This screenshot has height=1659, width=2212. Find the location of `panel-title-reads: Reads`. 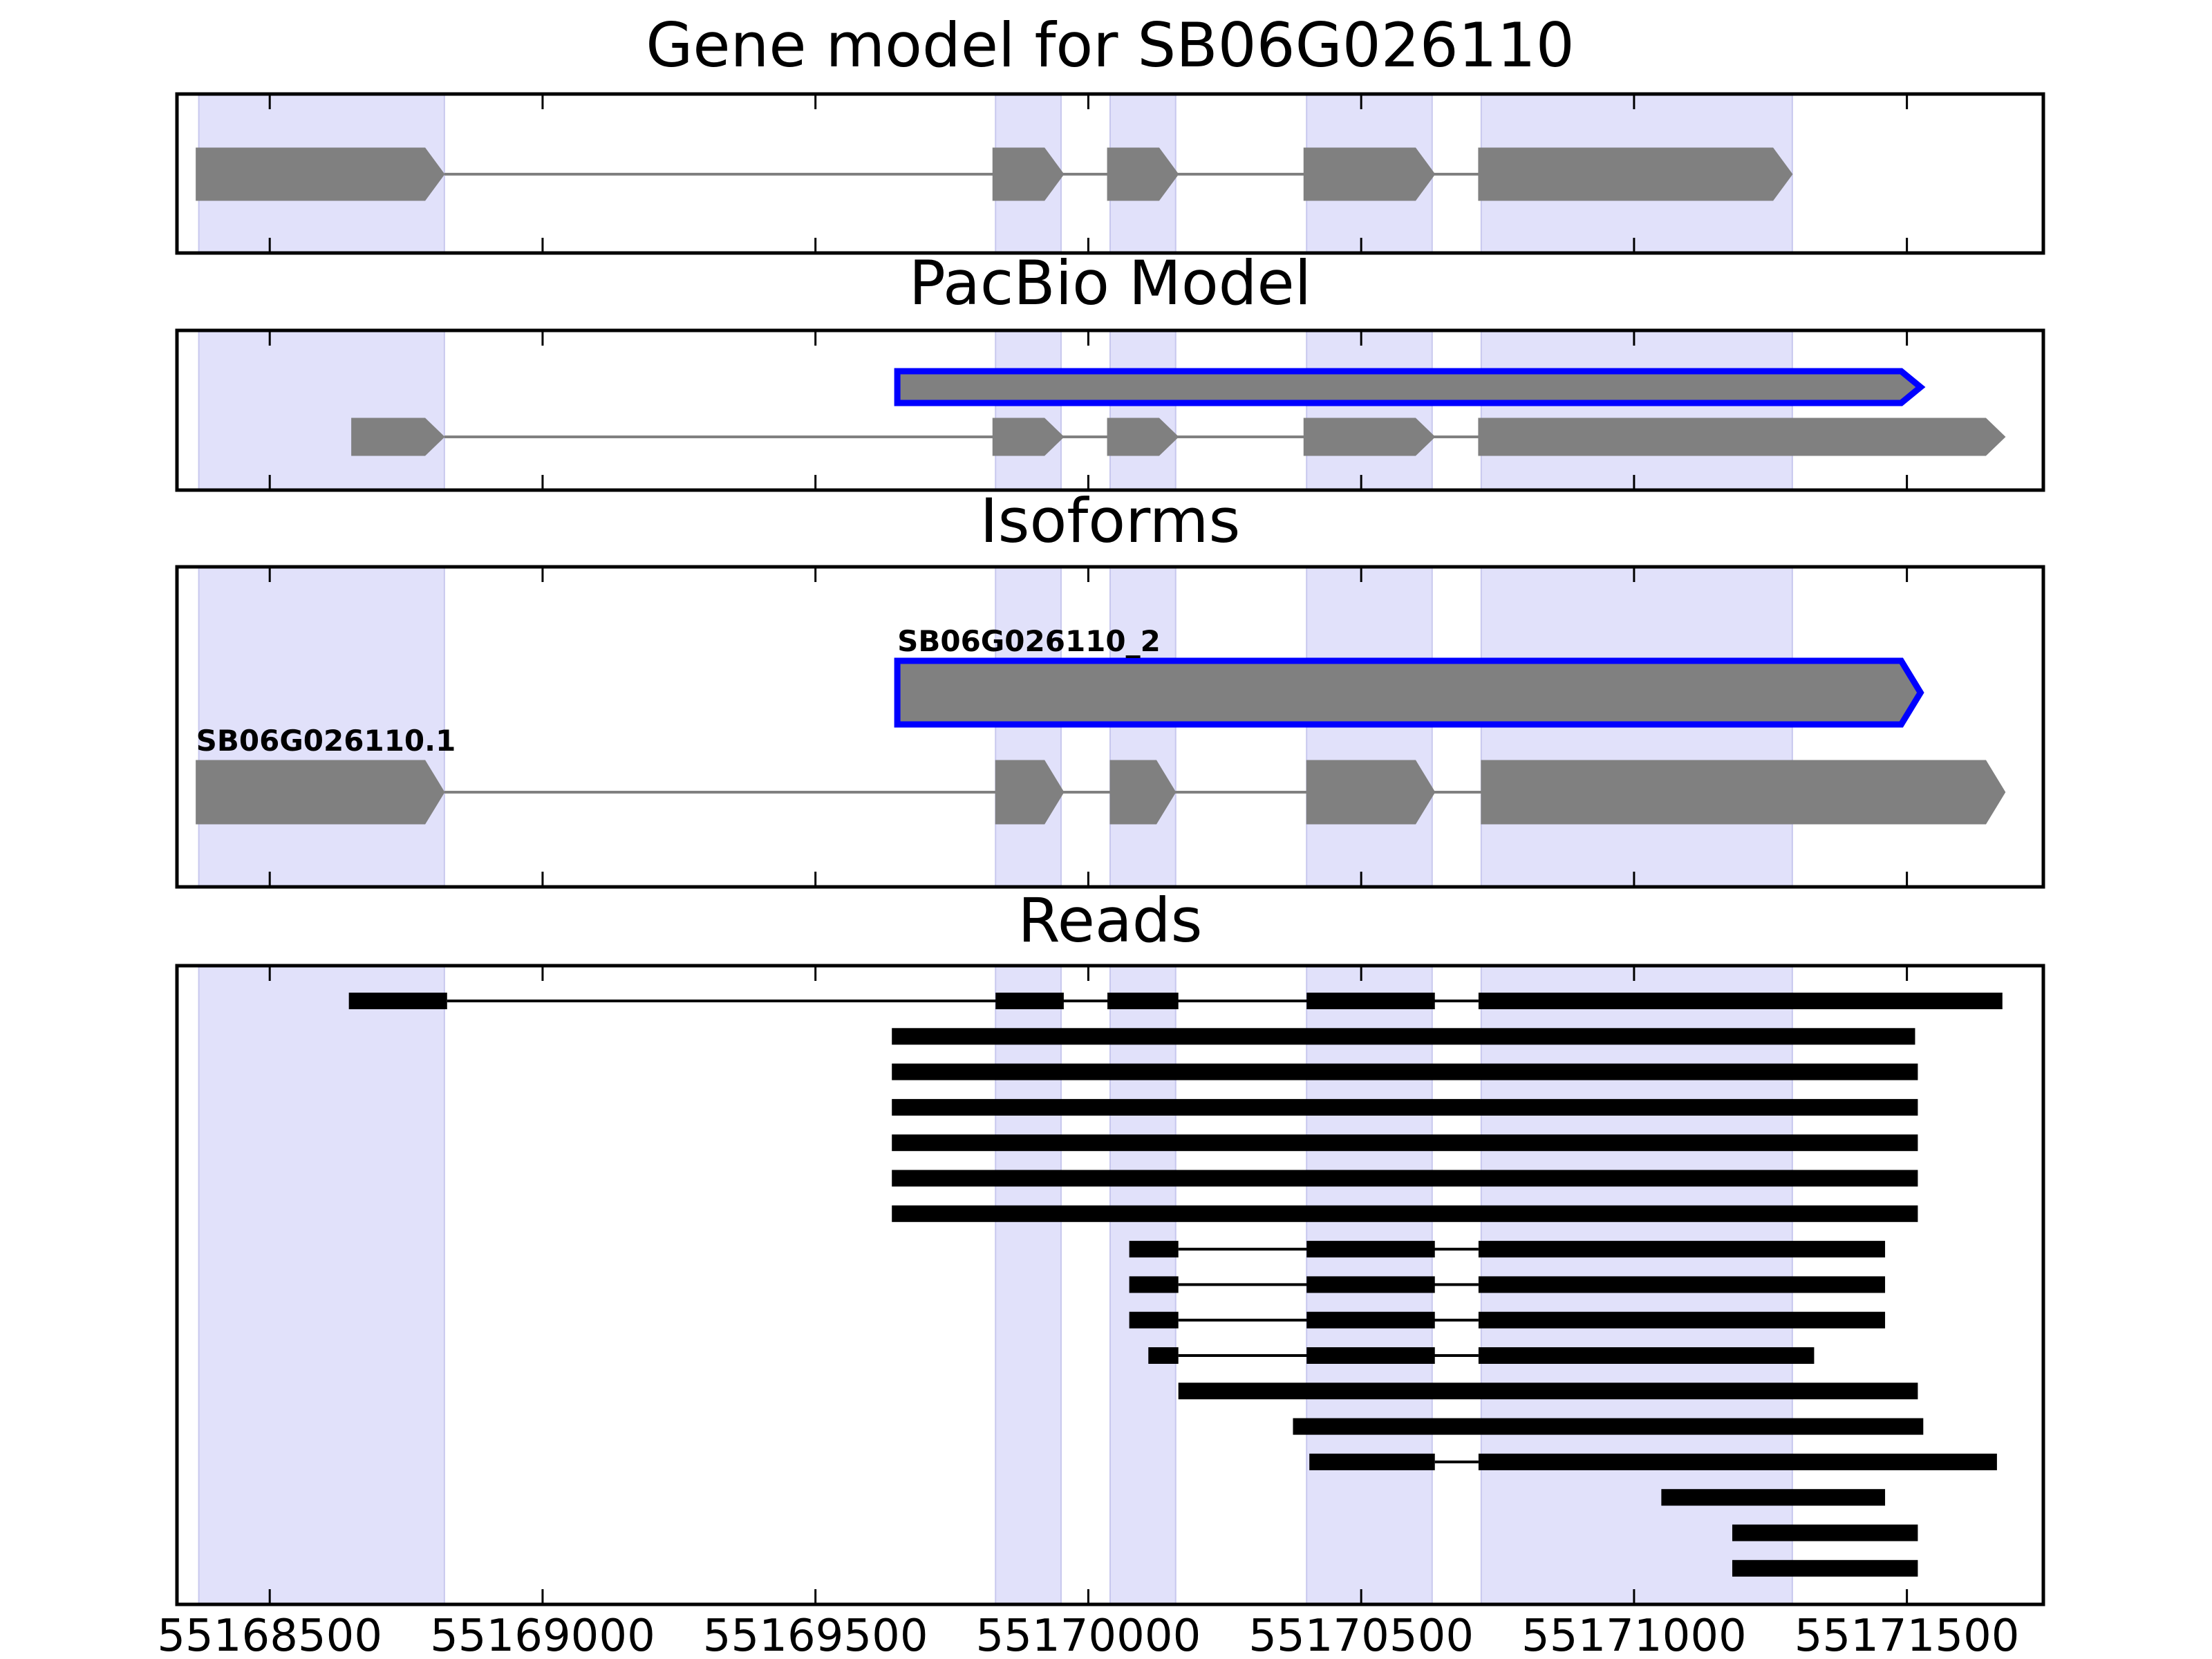

panel-title-reads: Reads is located at coordinates (1110, 920).